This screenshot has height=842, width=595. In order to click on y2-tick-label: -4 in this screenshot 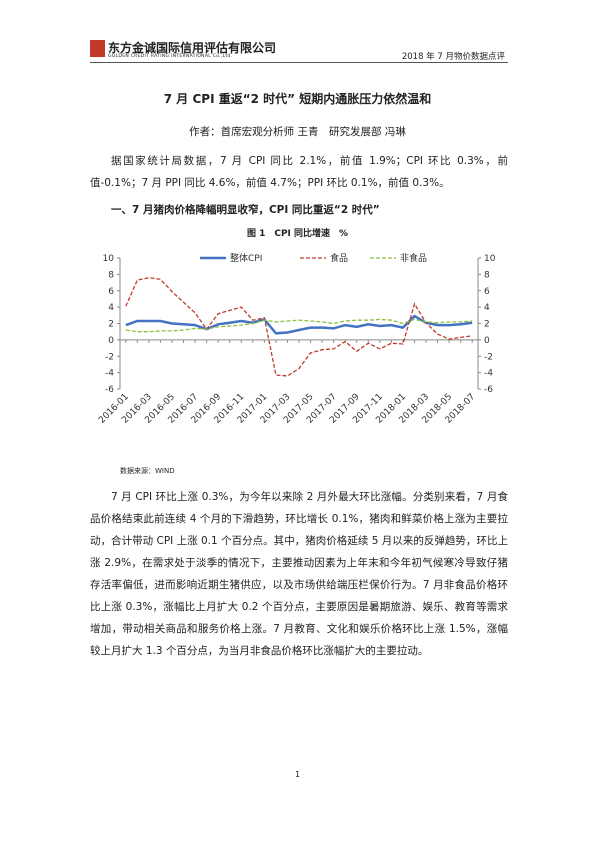, I will do `click(488, 374)`.